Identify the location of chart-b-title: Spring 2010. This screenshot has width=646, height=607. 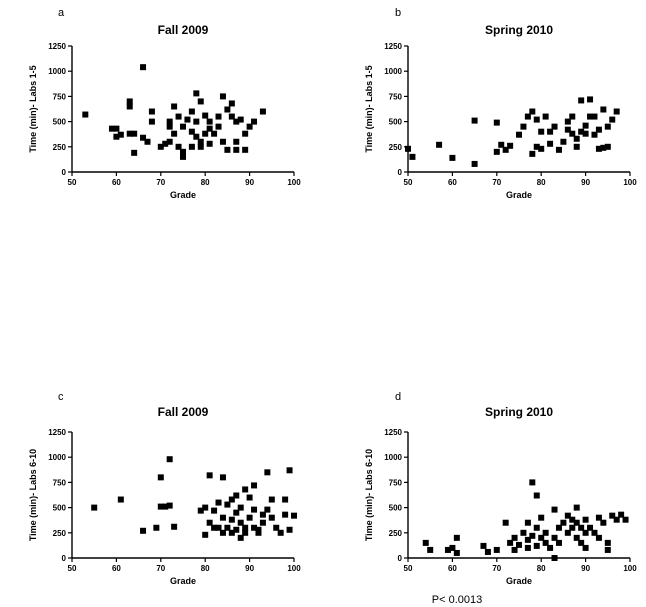
(519, 30).